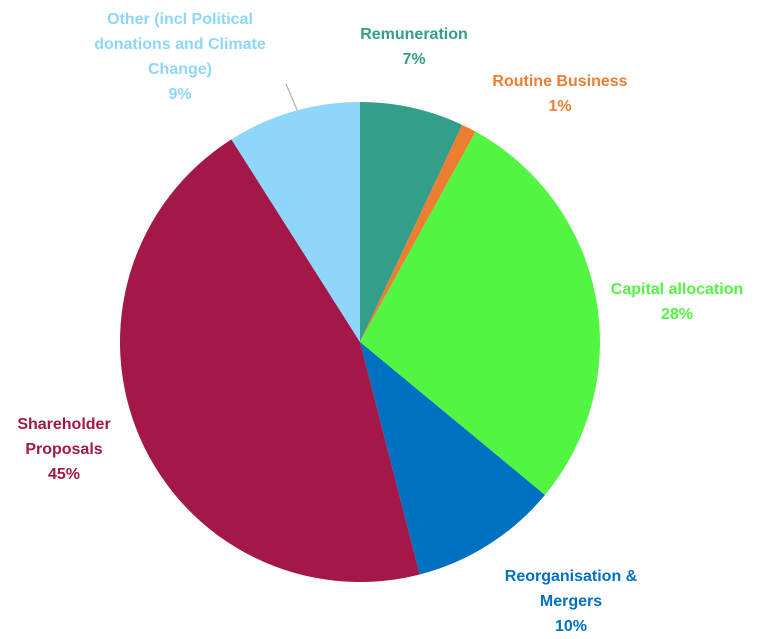  Describe the element at coordinates (560, 106) in the screenshot. I see `value-label: 1%` at that location.